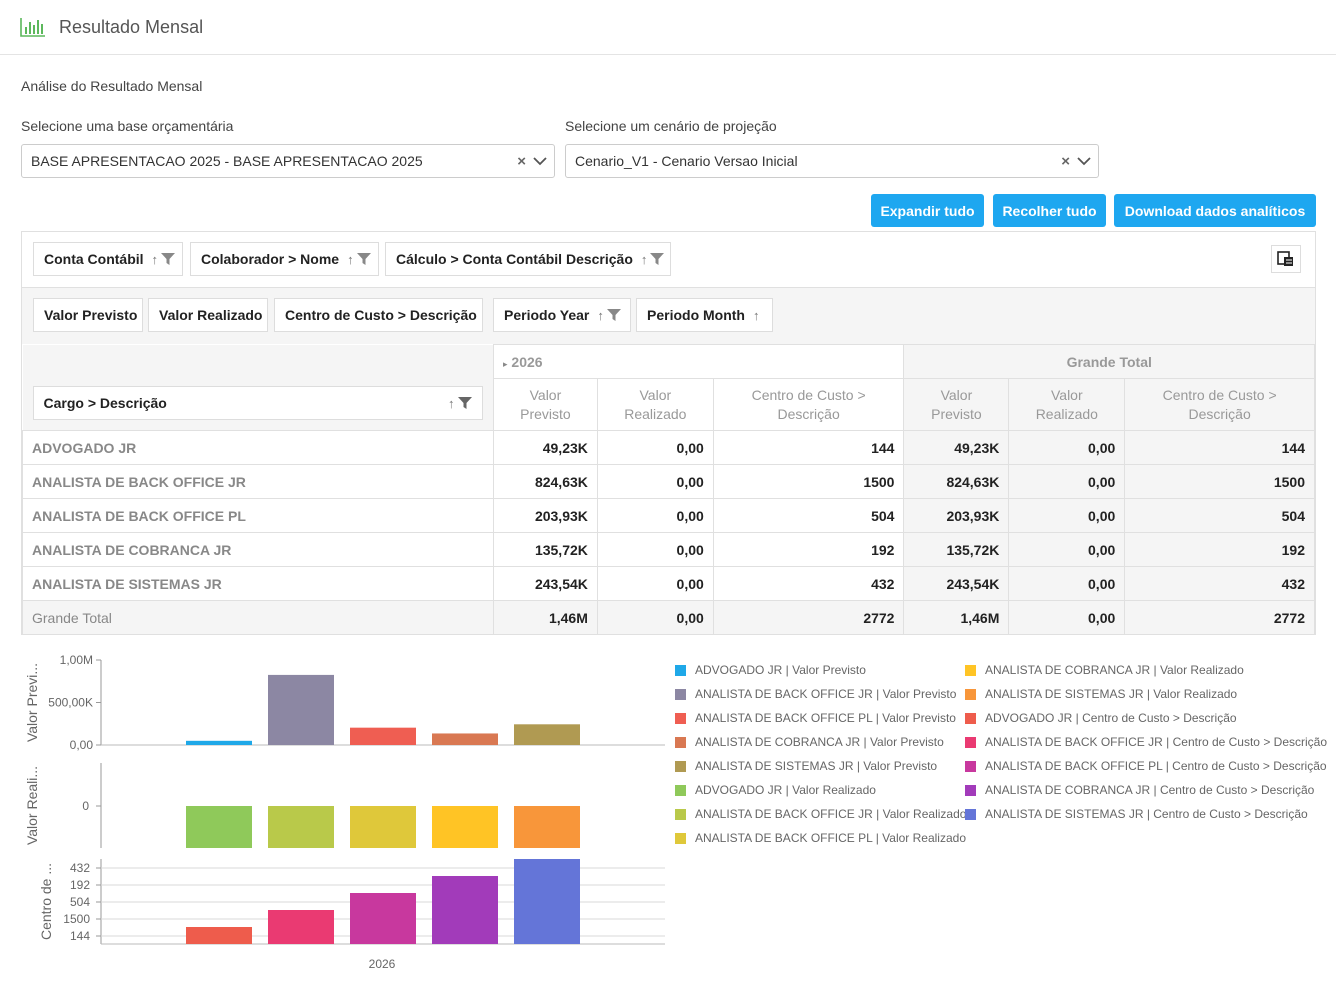 The image size is (1336, 991). Describe the element at coordinates (270, 259) in the screenshot. I see `field-chip-label: Colaborador > Nome` at that location.